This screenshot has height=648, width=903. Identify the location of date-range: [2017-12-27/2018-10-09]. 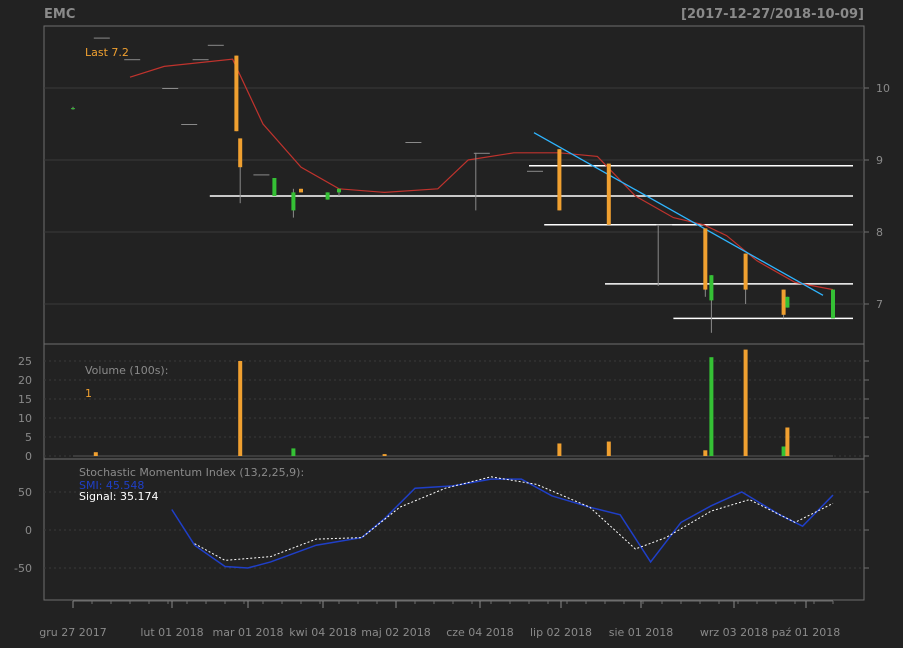
(772, 14).